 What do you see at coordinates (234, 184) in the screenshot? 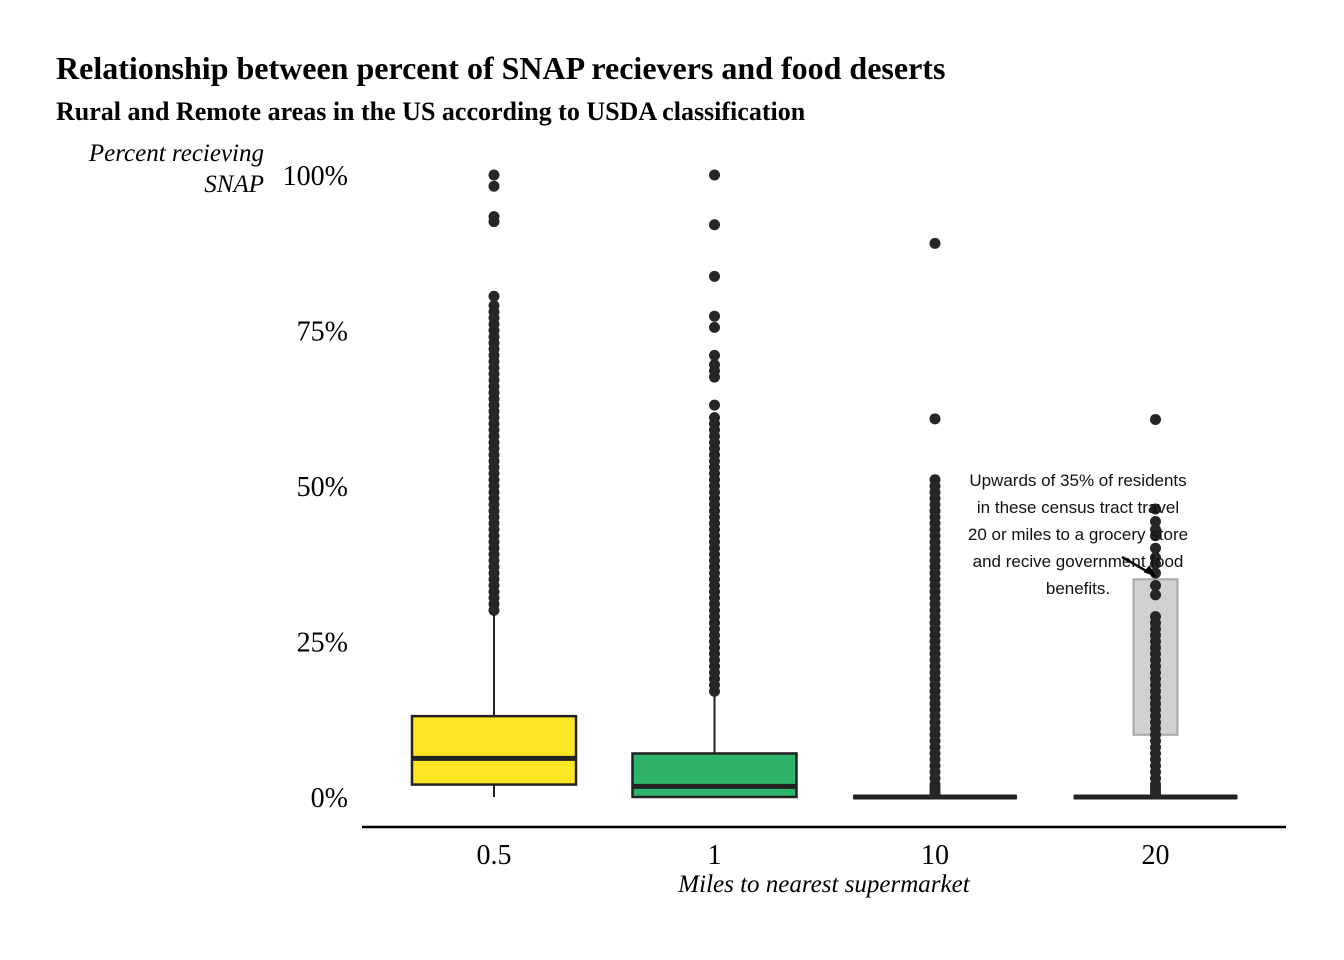
I see `y-axis-label-line-2: SNAP` at bounding box center [234, 184].